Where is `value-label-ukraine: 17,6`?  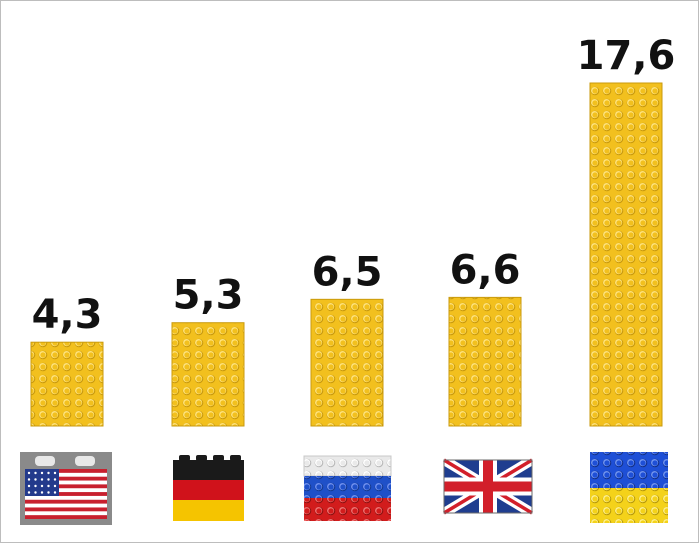
value-label-ukraine: 17,6 is located at coordinates (626, 56).